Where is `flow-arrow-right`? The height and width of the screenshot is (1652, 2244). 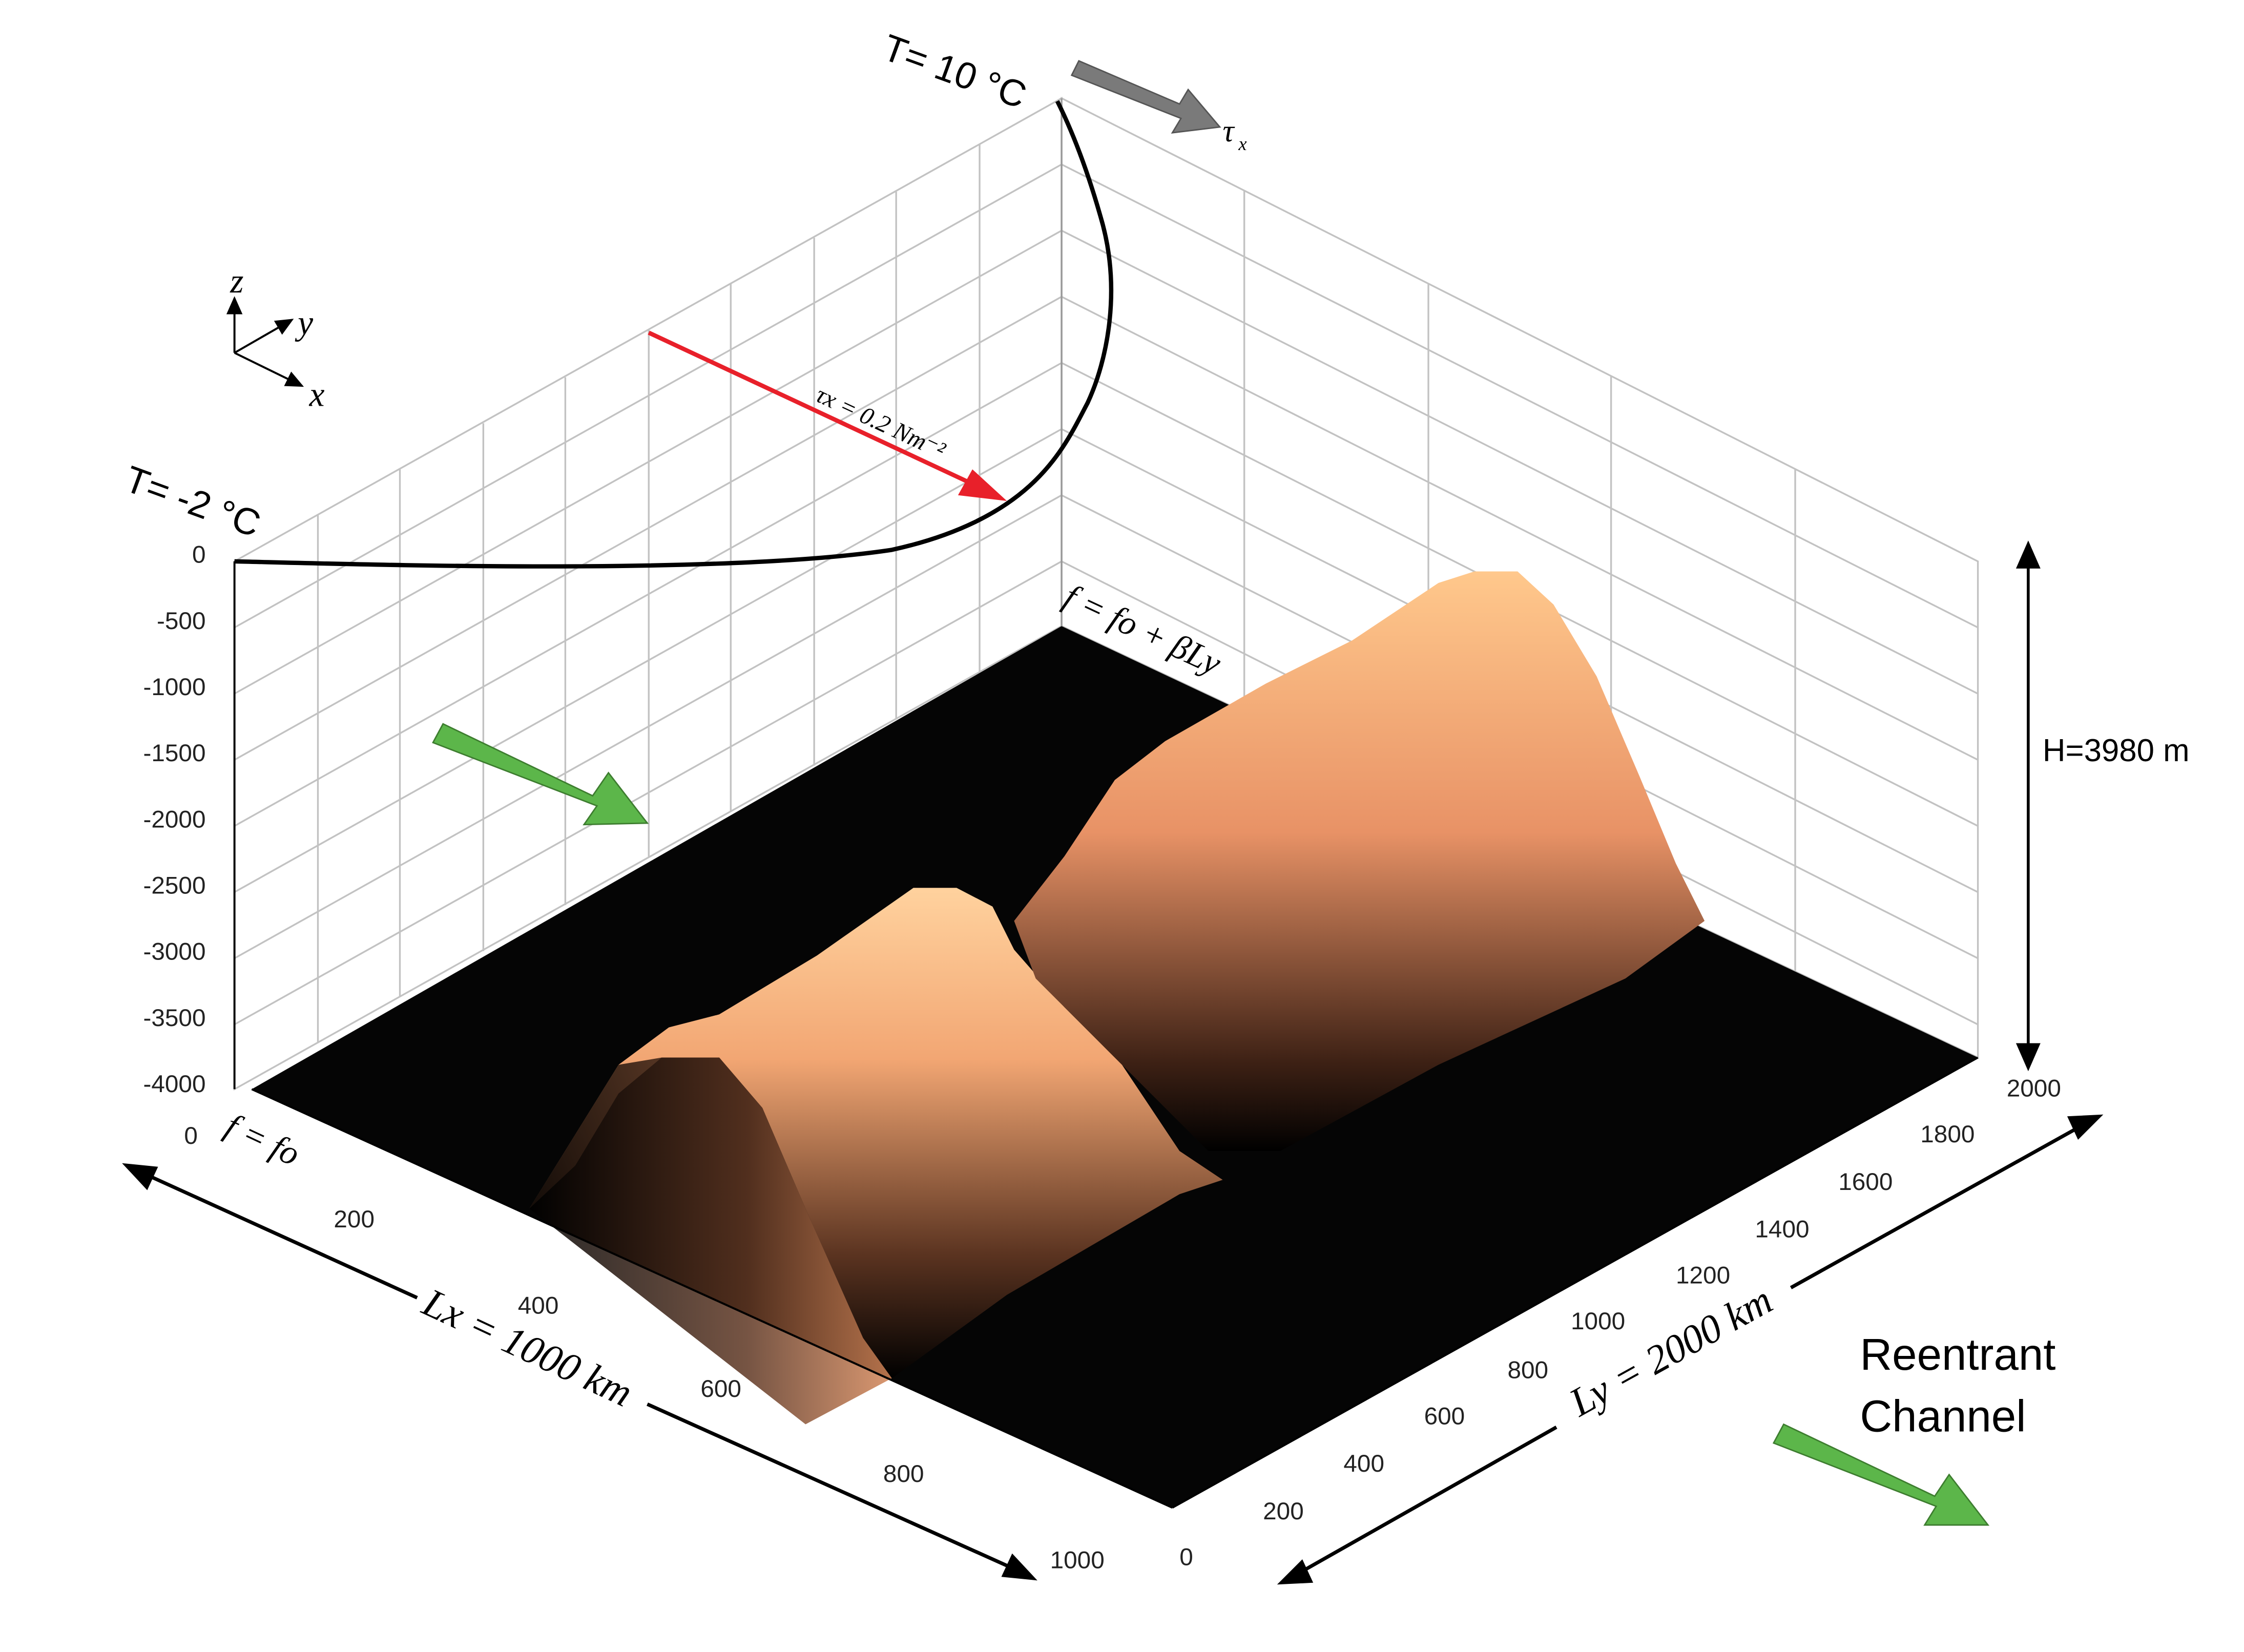 flow-arrow-right is located at coordinates (1881, 1474).